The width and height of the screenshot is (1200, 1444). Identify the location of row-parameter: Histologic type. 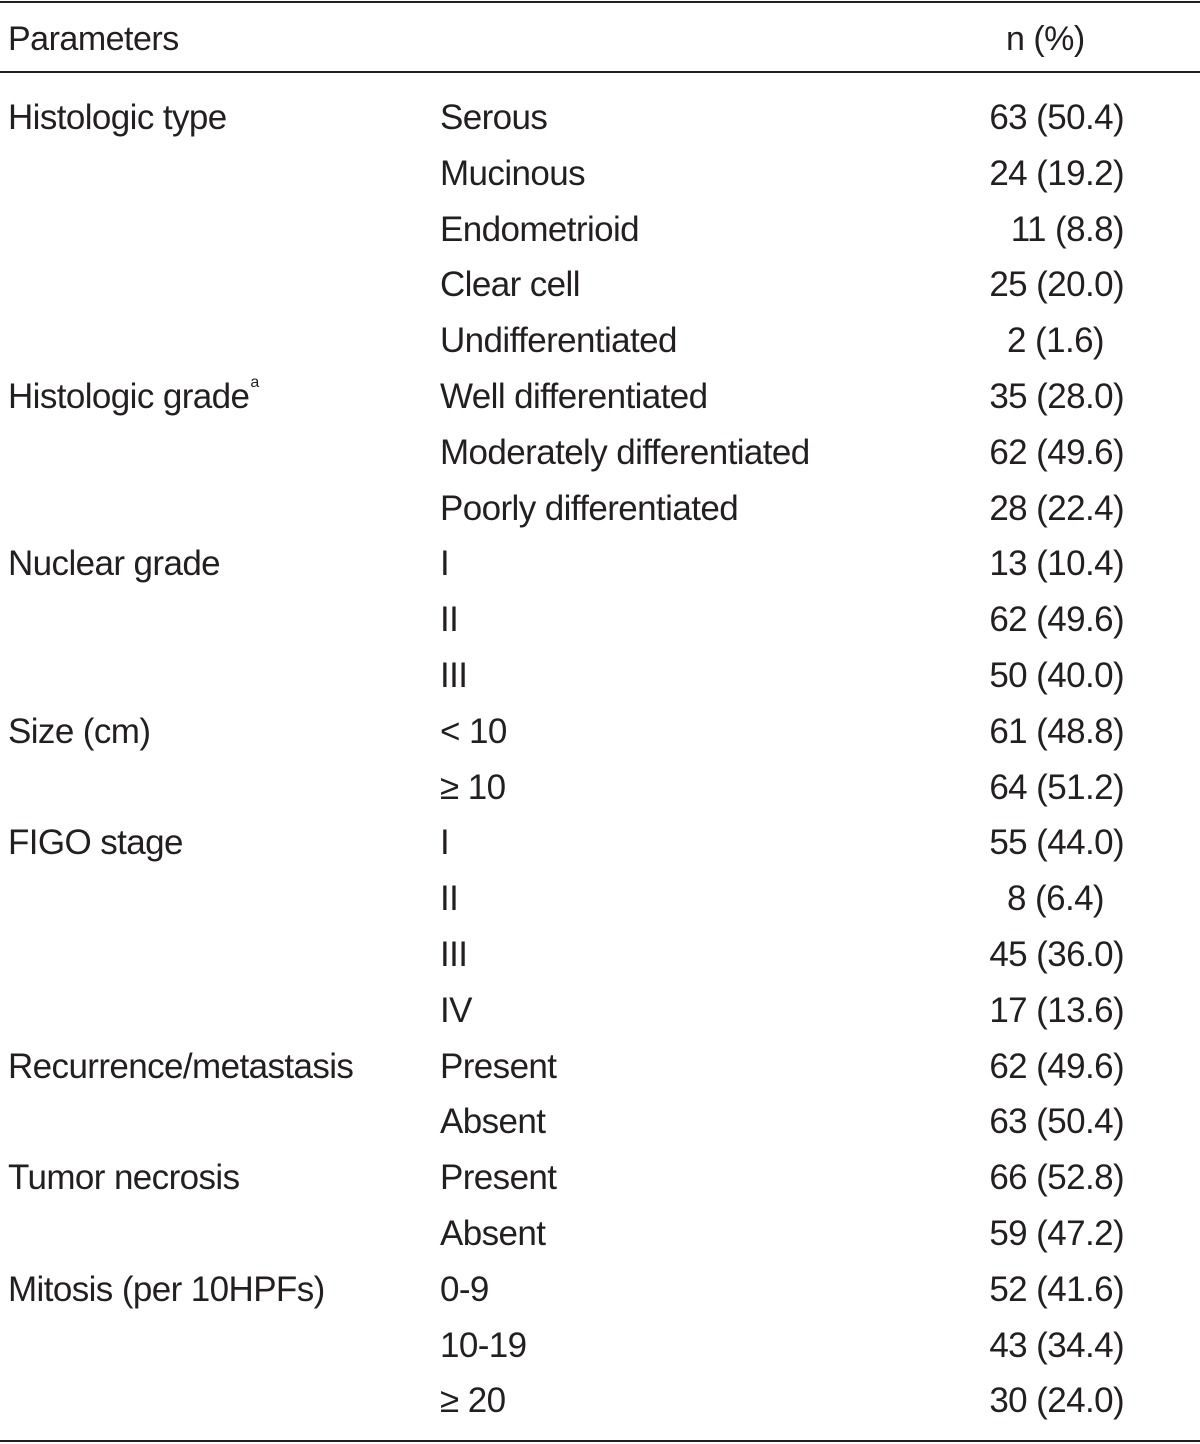
(117, 118).